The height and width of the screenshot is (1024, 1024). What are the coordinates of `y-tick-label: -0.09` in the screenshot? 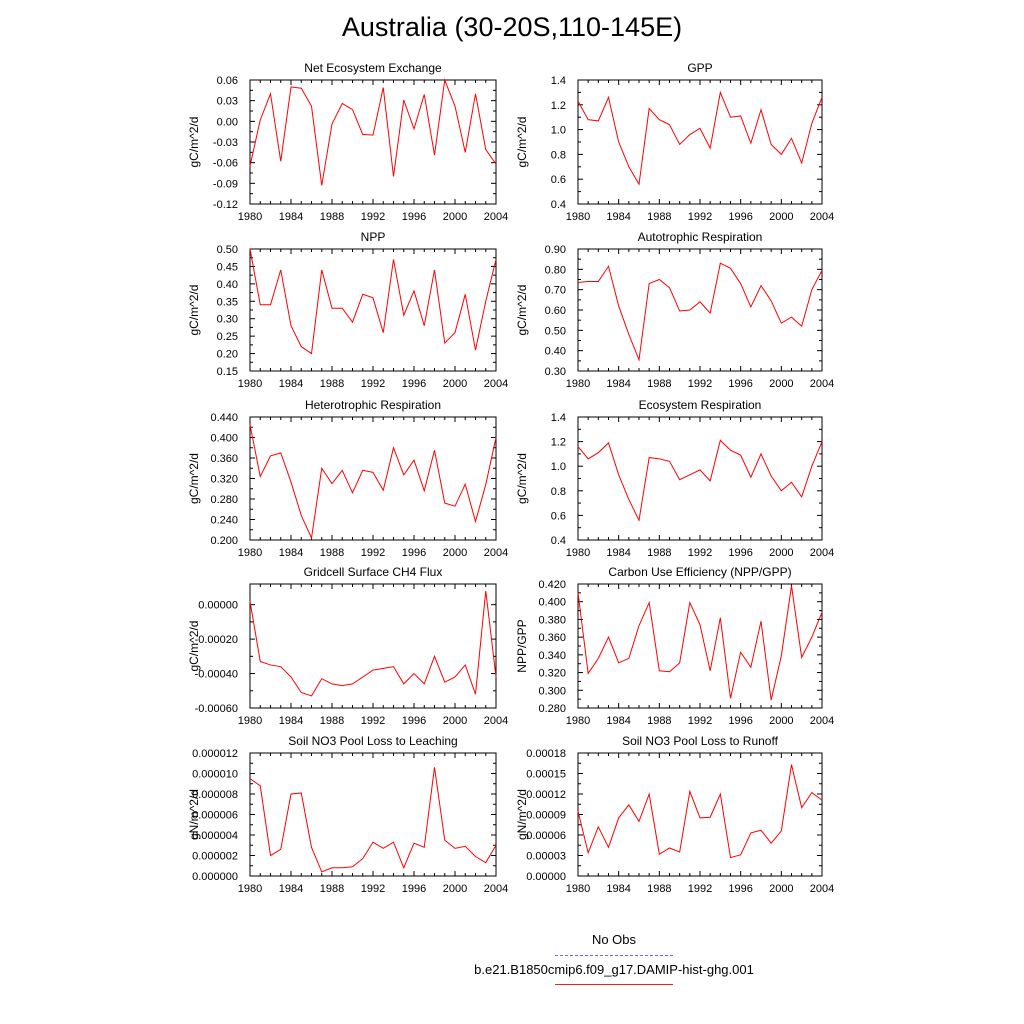 It's located at (225, 184).